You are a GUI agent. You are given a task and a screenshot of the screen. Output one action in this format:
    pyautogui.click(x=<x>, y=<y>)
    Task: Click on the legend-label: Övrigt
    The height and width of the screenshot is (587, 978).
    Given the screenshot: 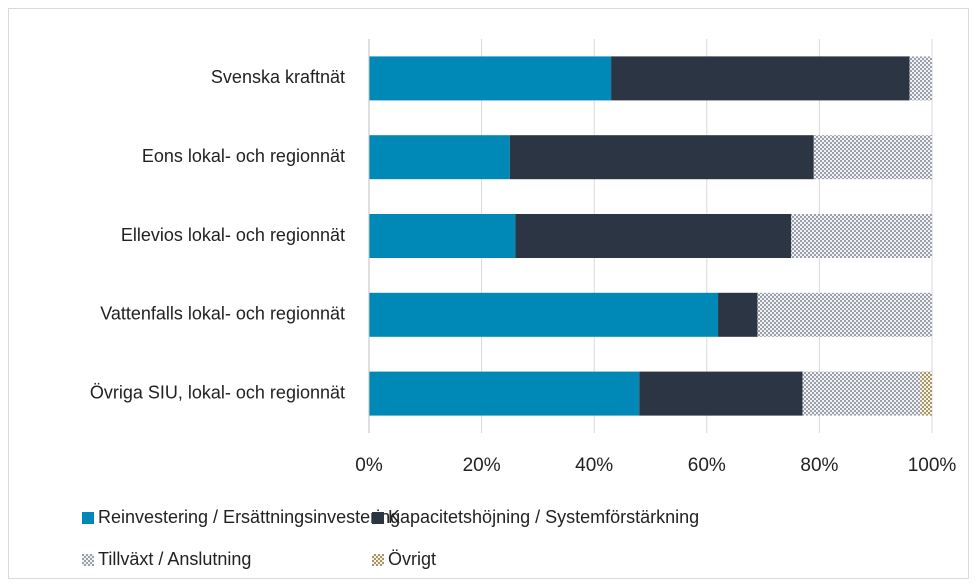 What is the action you would take?
    pyautogui.click(x=412, y=559)
    